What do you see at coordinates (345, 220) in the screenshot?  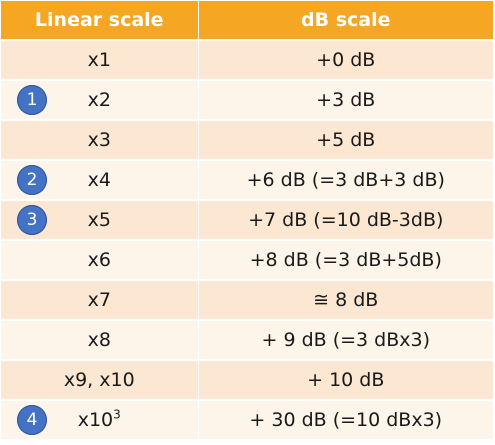 I see `db-cell: +7 dB (=10 dB-3dB)` at bounding box center [345, 220].